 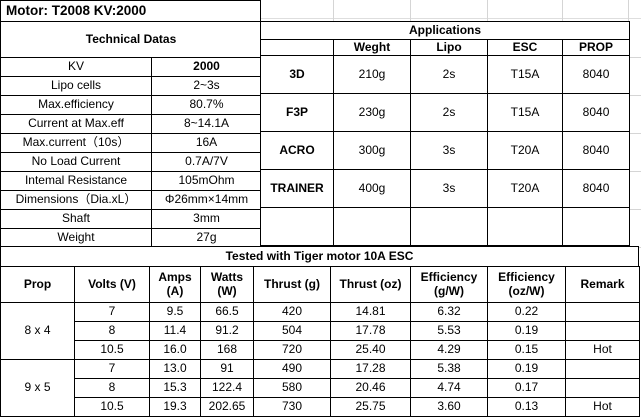 What do you see at coordinates (449, 284) in the screenshot?
I see `test-column-header: Efficiency (g/W)` at bounding box center [449, 284].